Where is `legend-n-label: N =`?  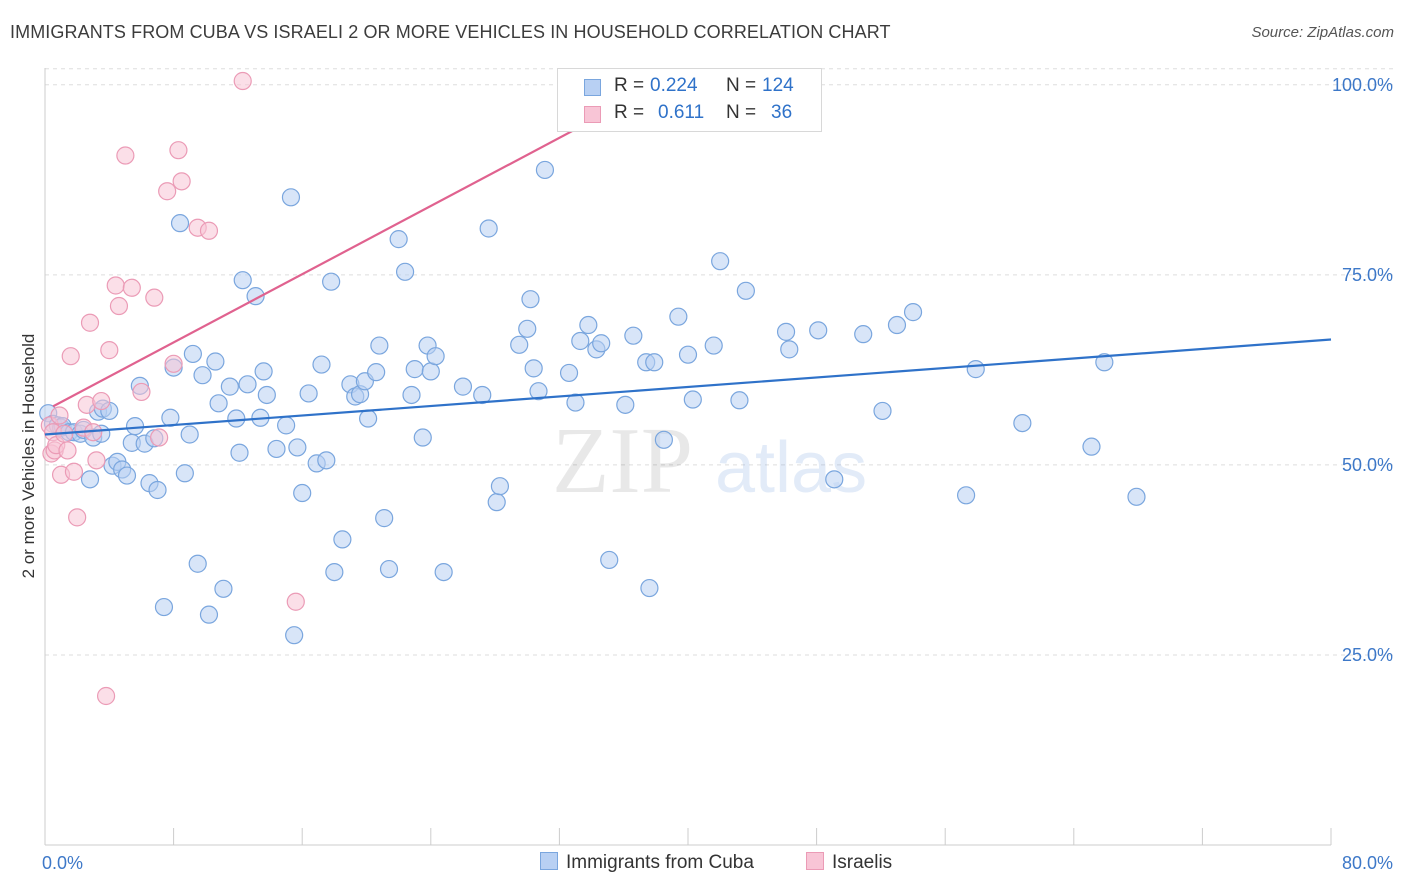 legend-n-label: N = is located at coordinates (741, 112).